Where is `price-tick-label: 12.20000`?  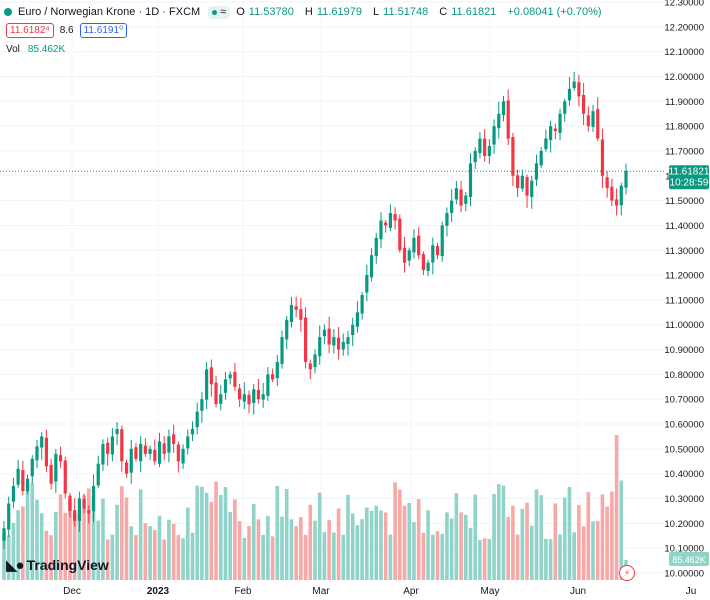
price-tick-label: 12.20000 is located at coordinates (684, 27).